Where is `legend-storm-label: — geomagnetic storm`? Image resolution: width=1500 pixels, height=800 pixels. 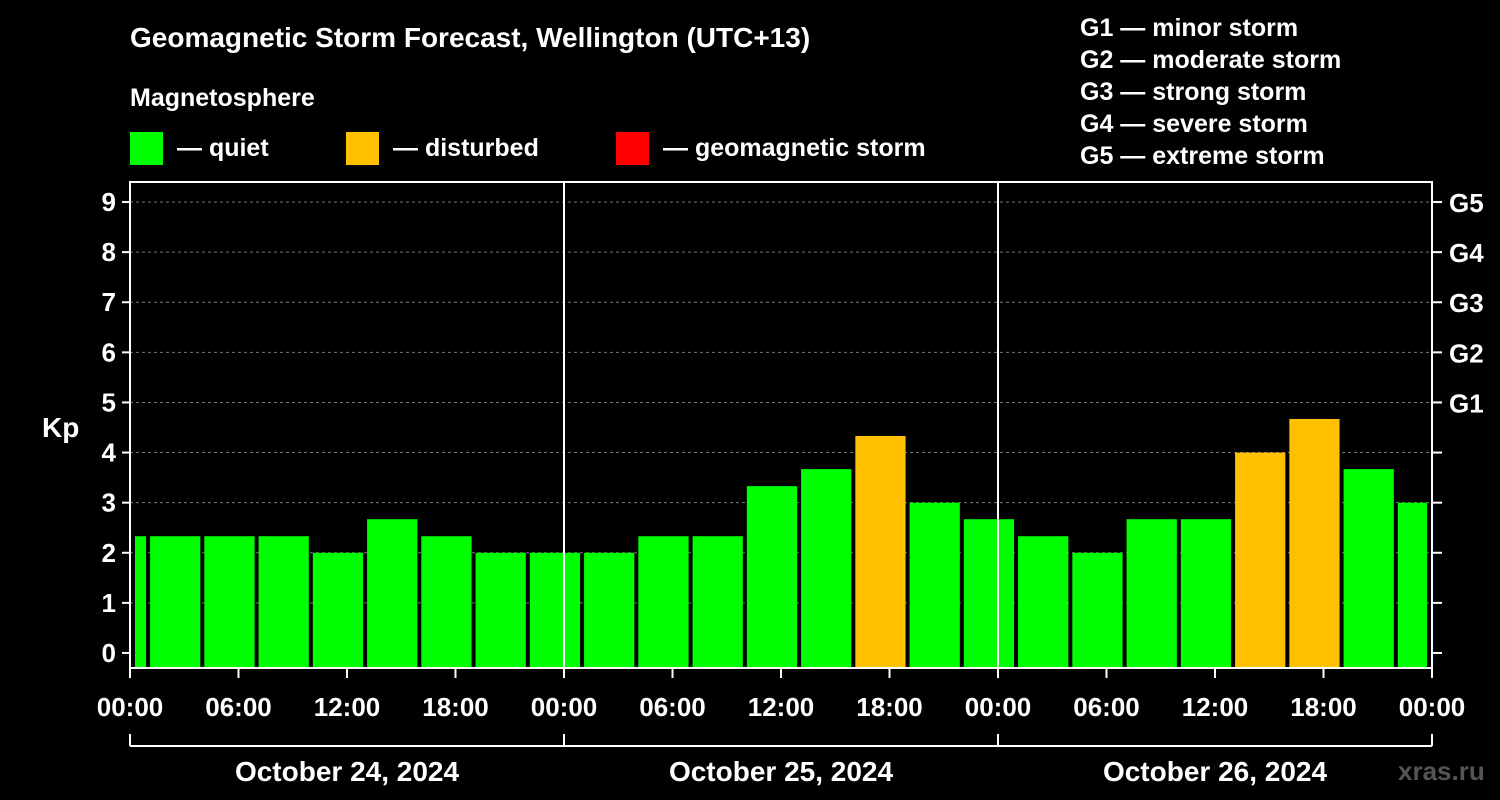 legend-storm-label: — geomagnetic storm is located at coordinates (794, 148).